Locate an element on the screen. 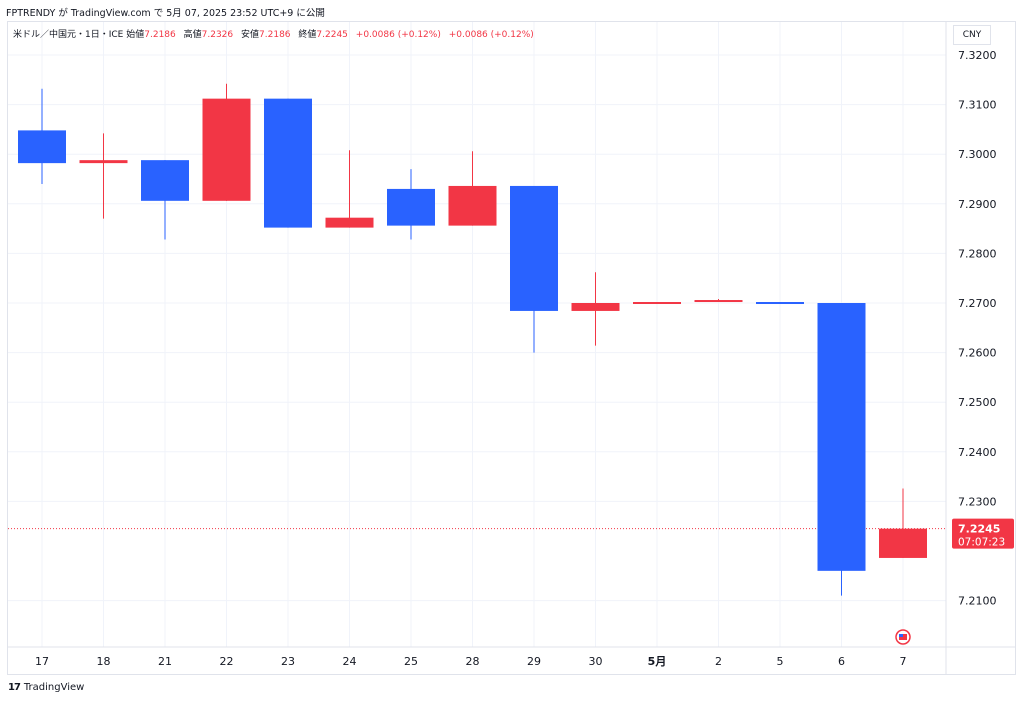 Image resolution: width=1024 pixels, height=702 pixels. legend-open-label: 始値 is located at coordinates (135, 35).